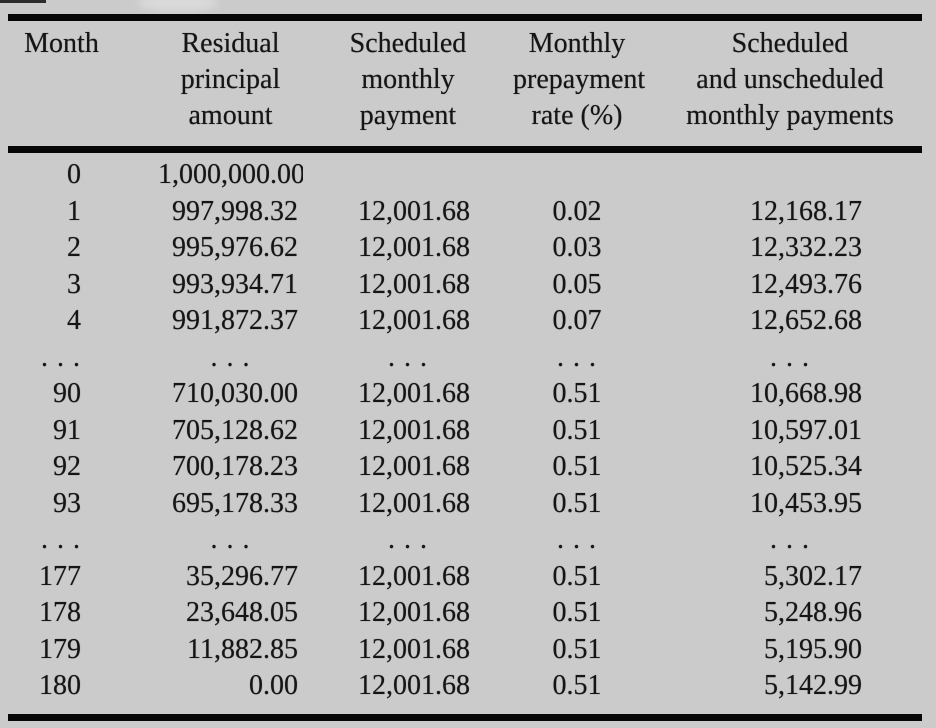 This screenshot has width=936, height=728. Describe the element at coordinates (813, 576) in the screenshot. I see `table-cell: 5,302.17` at that location.